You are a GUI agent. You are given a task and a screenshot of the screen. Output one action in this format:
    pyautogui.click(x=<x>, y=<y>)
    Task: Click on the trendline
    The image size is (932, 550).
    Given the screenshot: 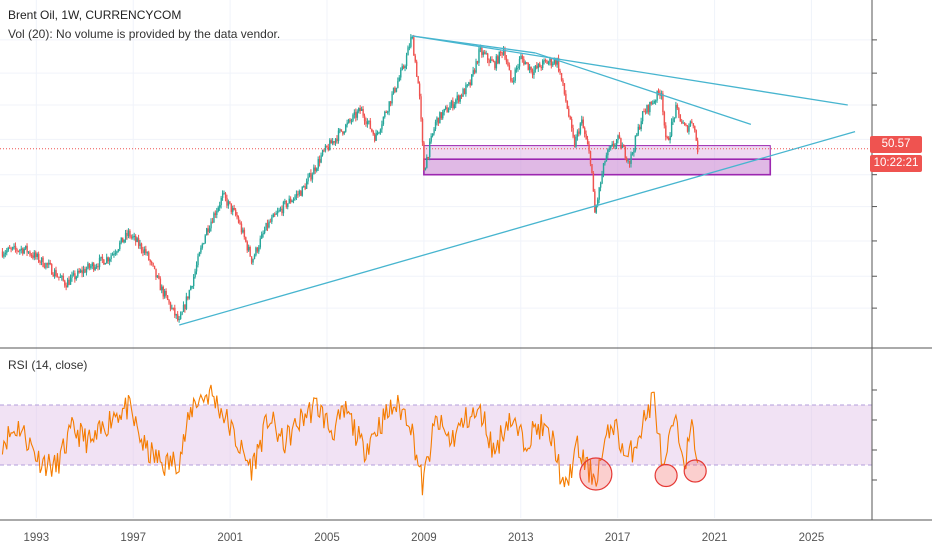 What is the action you would take?
    pyautogui.click(x=629, y=70)
    